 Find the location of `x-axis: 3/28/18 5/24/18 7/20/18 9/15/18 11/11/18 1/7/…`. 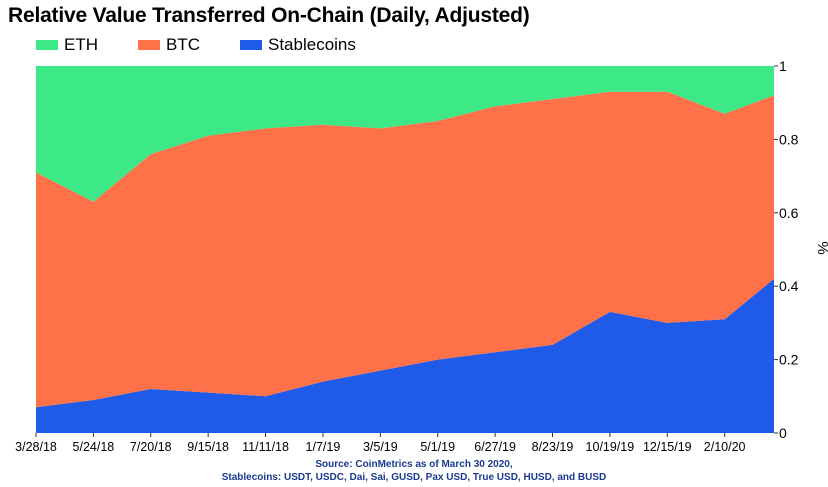

x-axis: 3/28/18 5/24/18 7/20/18 9/15/18 11/11/18 1/7/… is located at coordinates (380, 443).